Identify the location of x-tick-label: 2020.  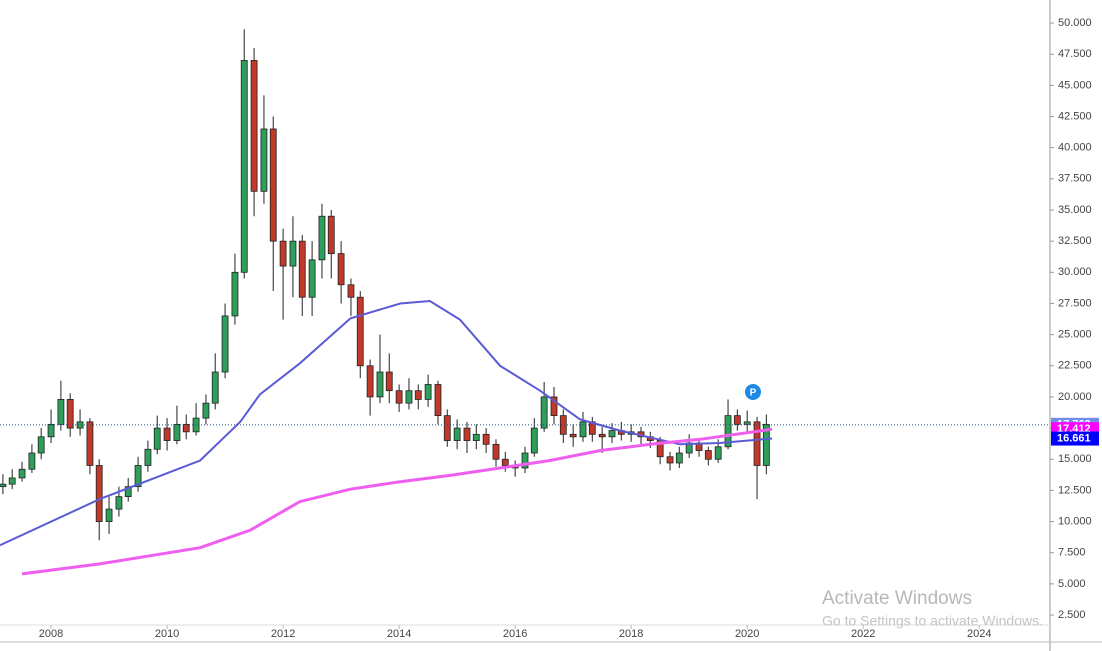
(747, 634).